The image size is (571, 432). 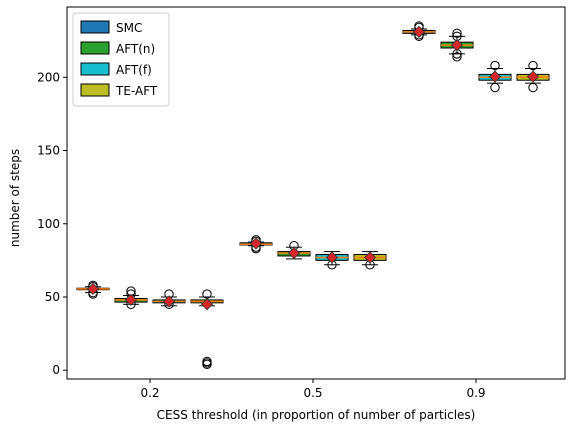 I want to click on box-smc-0.9, so click(x=419, y=31).